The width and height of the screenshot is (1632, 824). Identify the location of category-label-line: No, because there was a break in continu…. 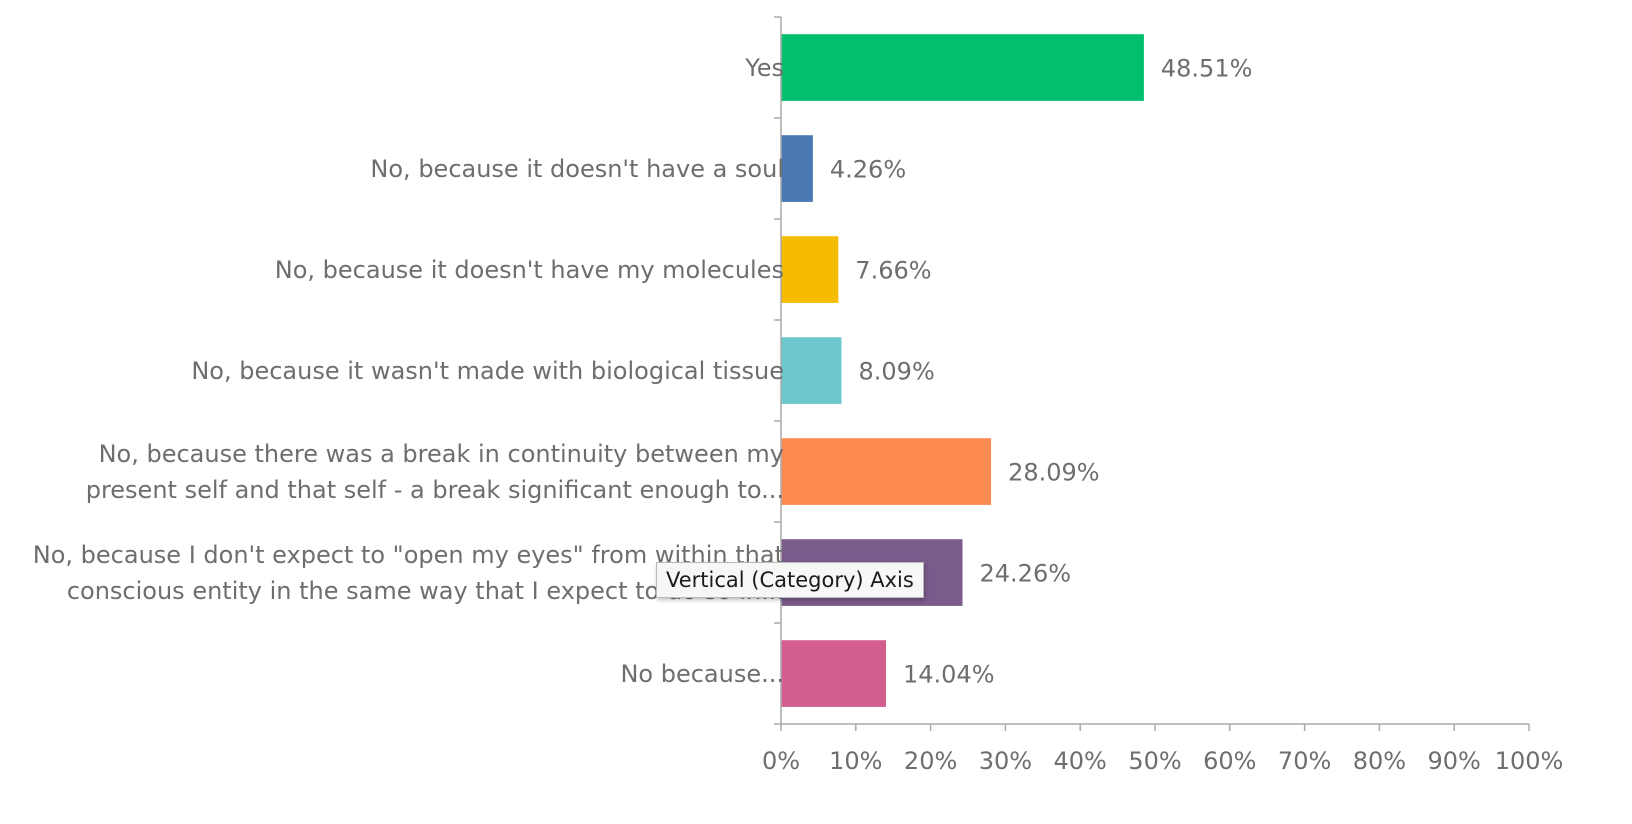
(441, 453).